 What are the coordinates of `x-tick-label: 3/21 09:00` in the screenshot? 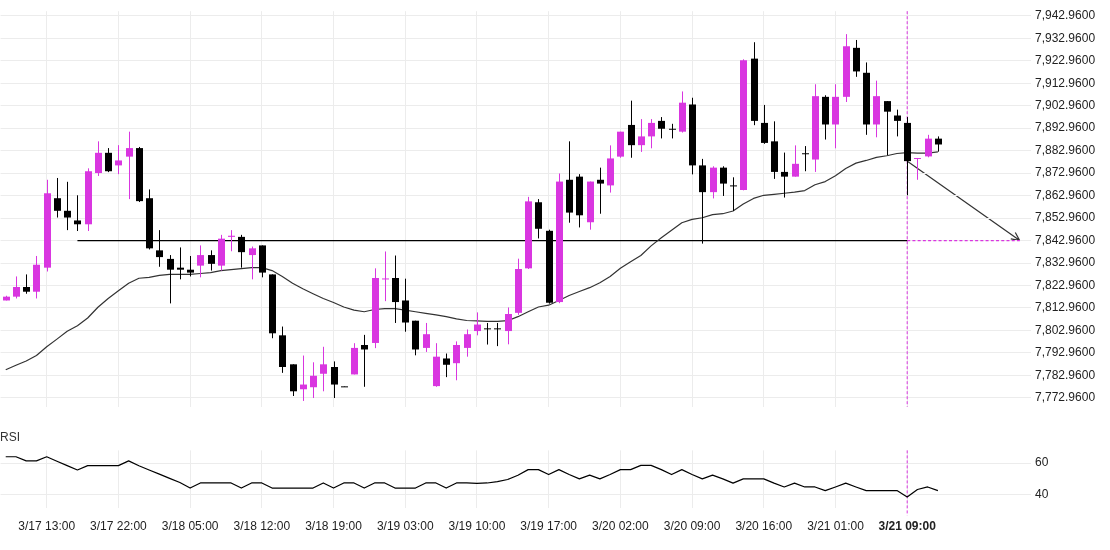 It's located at (907, 526).